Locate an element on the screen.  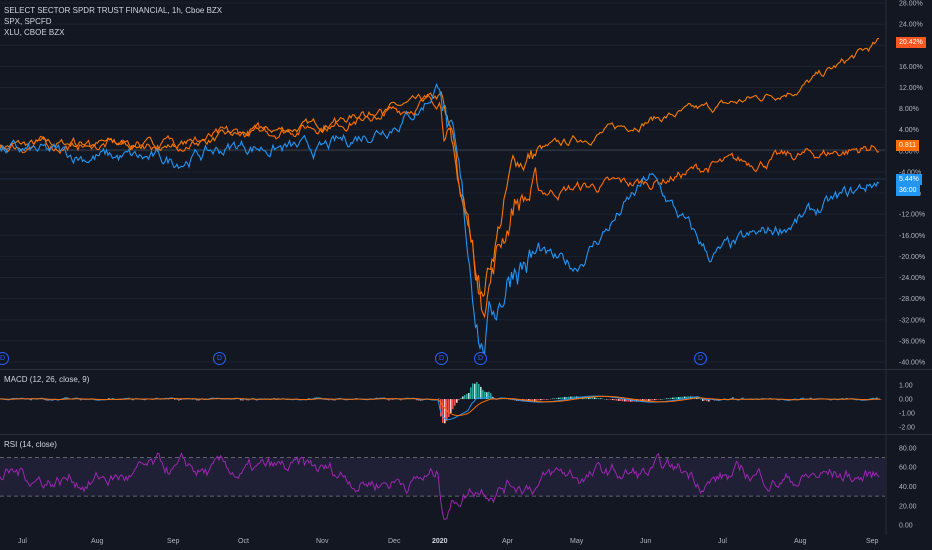
macd-axis-label: 1.00 is located at coordinates (906, 386).